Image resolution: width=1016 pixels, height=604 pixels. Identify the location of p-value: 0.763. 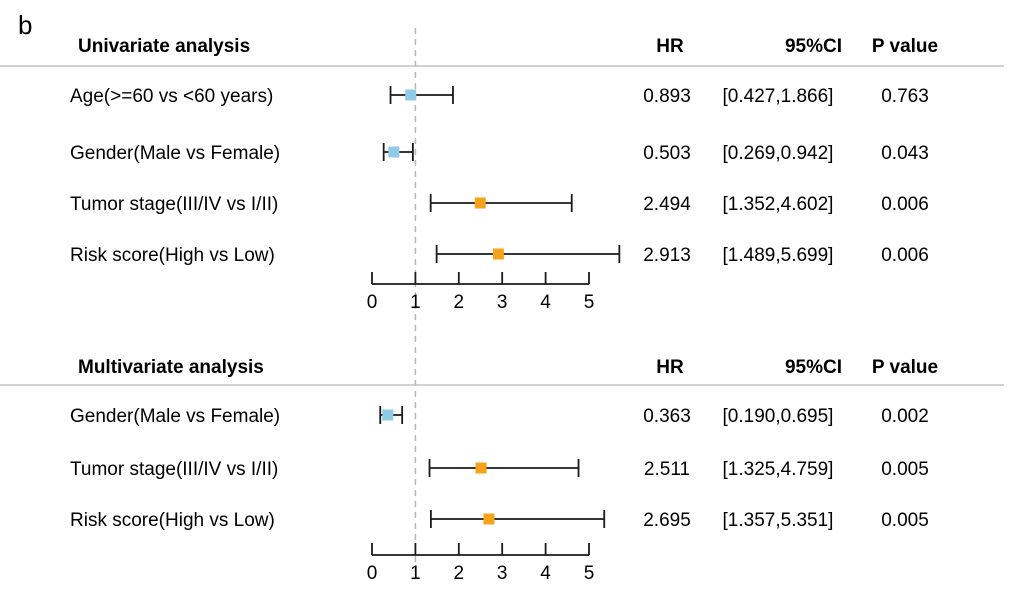
(905, 96).